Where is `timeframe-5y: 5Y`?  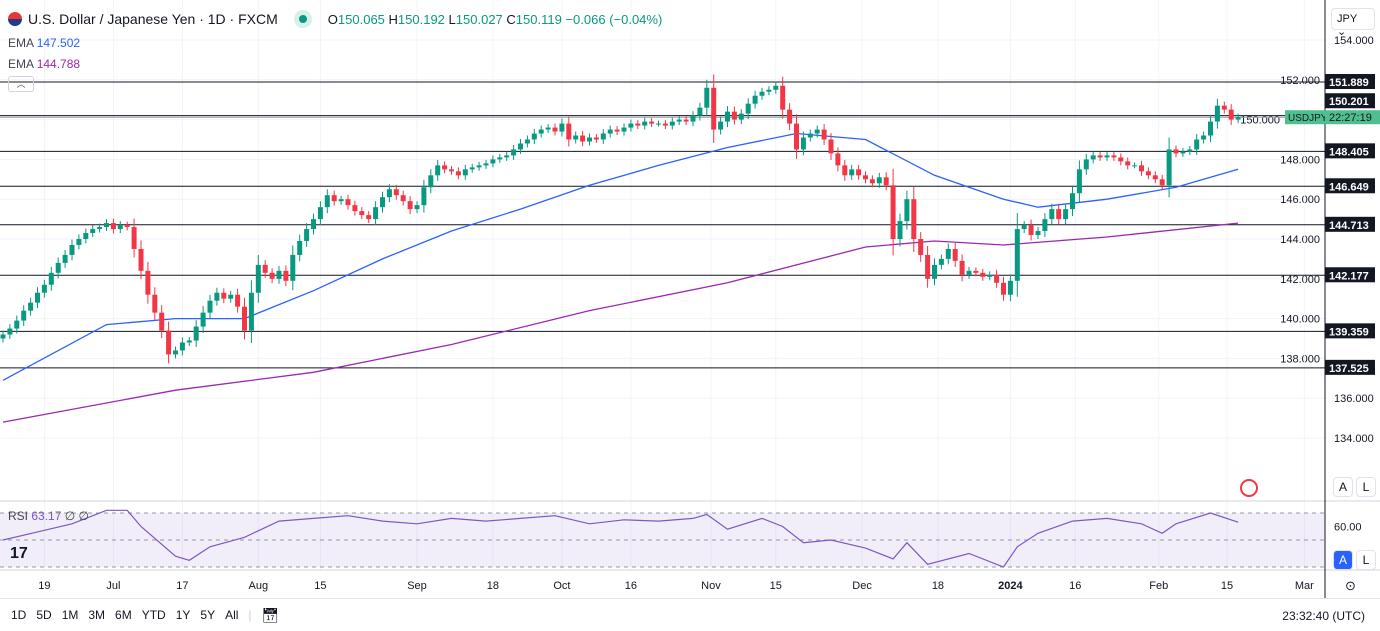 timeframe-5y: 5Y is located at coordinates (208, 615).